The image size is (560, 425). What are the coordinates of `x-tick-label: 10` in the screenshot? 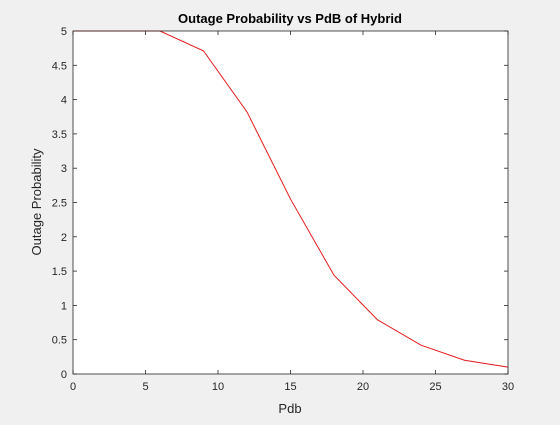 It's located at (218, 387).